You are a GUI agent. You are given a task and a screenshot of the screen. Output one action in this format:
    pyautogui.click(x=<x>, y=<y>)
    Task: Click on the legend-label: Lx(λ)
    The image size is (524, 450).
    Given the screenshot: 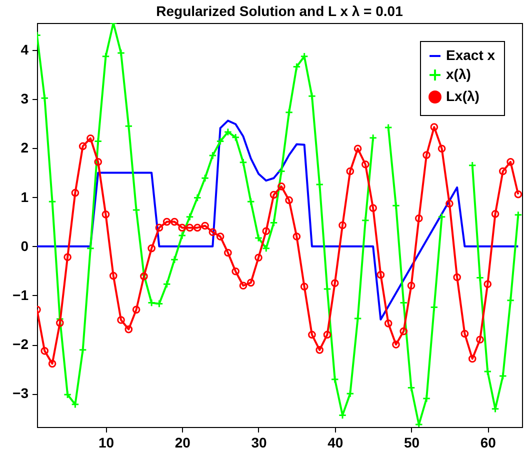 What is the action you would take?
    pyautogui.click(x=463, y=96)
    